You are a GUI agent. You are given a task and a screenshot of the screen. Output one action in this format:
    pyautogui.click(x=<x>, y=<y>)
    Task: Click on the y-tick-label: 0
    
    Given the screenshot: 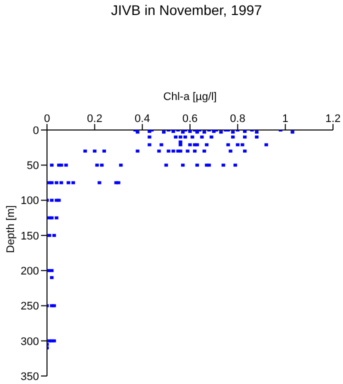 What is the action you would take?
    pyautogui.click(x=35, y=130)
    